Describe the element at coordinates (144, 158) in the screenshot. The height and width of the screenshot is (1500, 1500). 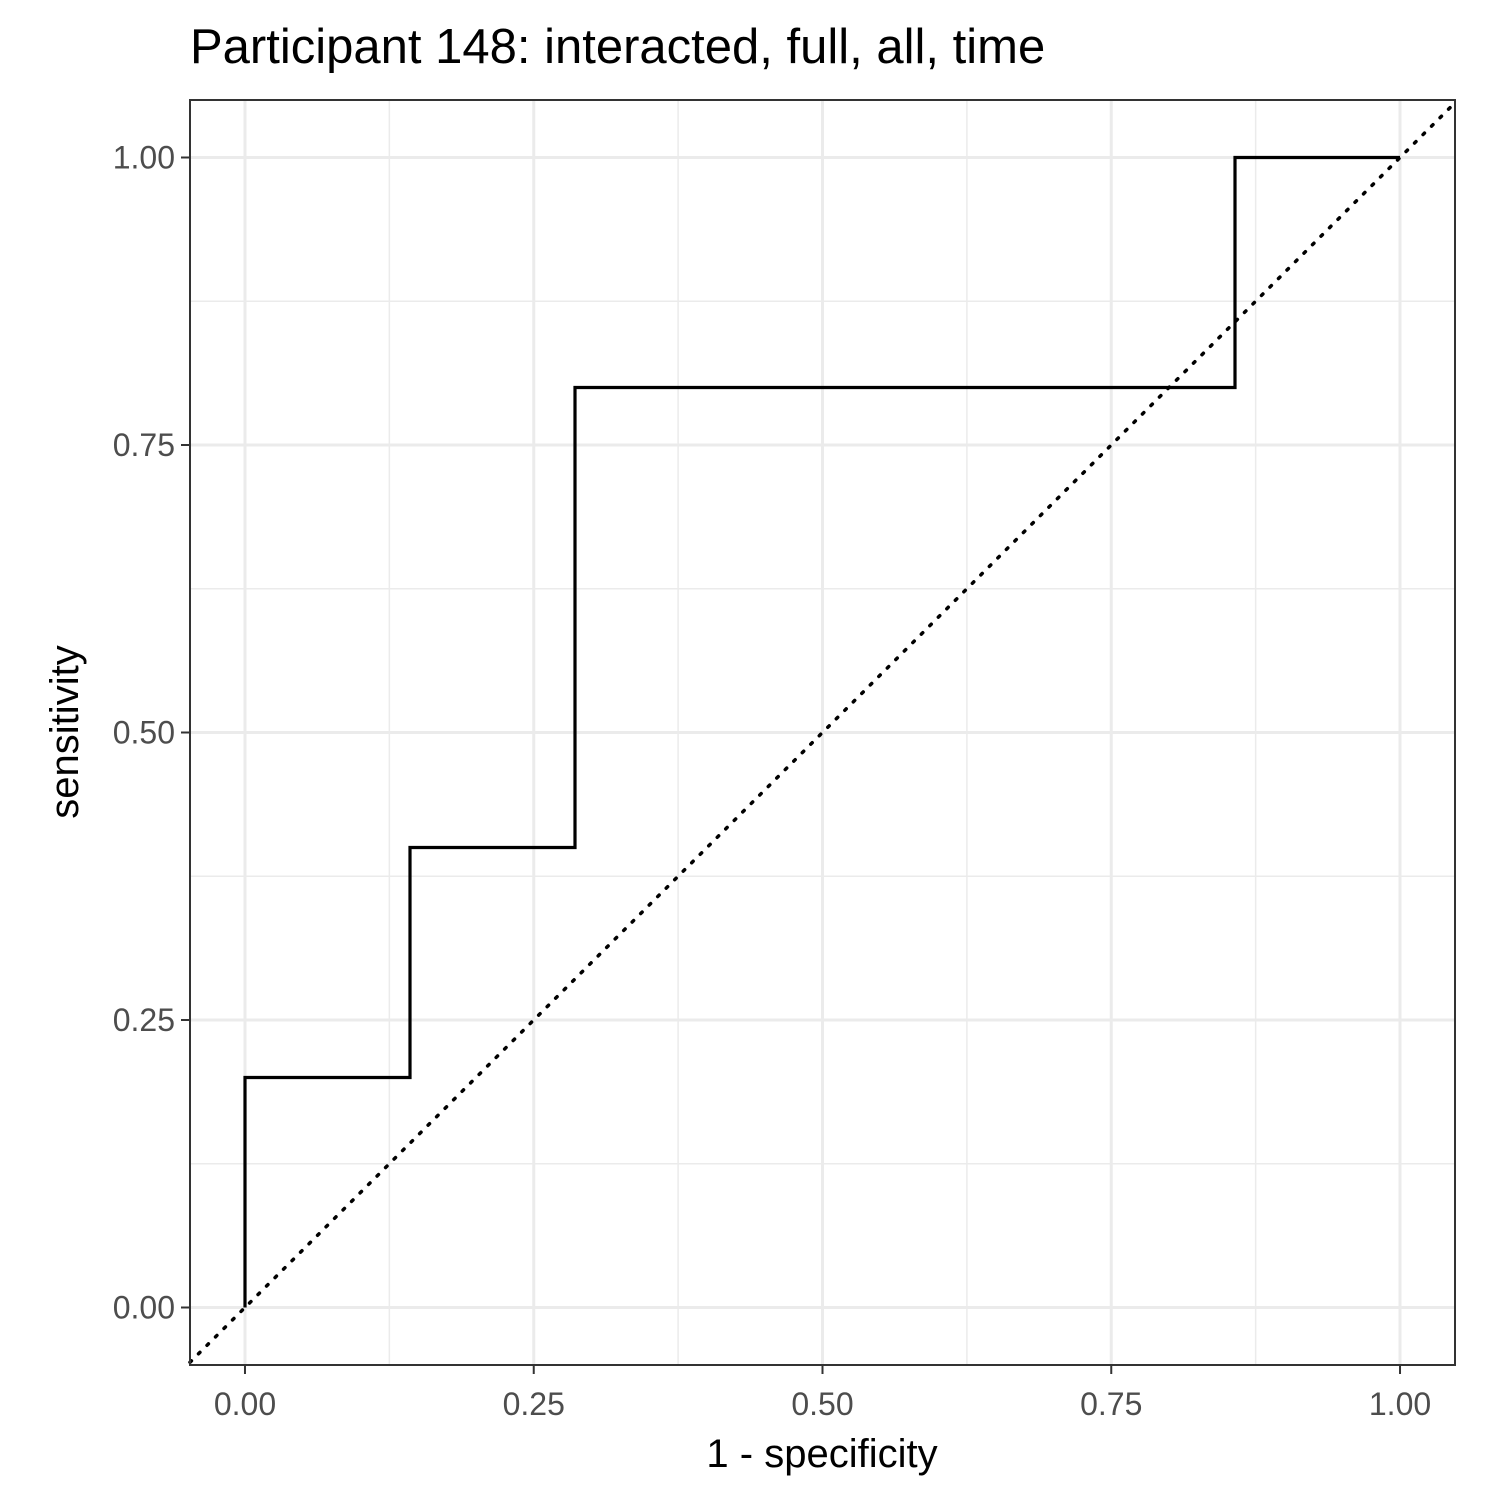
I see `y-tick-label: 1.00` at that location.